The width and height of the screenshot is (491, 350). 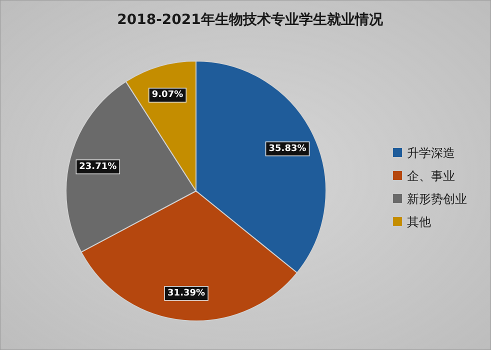 I want to click on data-label: 23.71%, so click(x=98, y=167).